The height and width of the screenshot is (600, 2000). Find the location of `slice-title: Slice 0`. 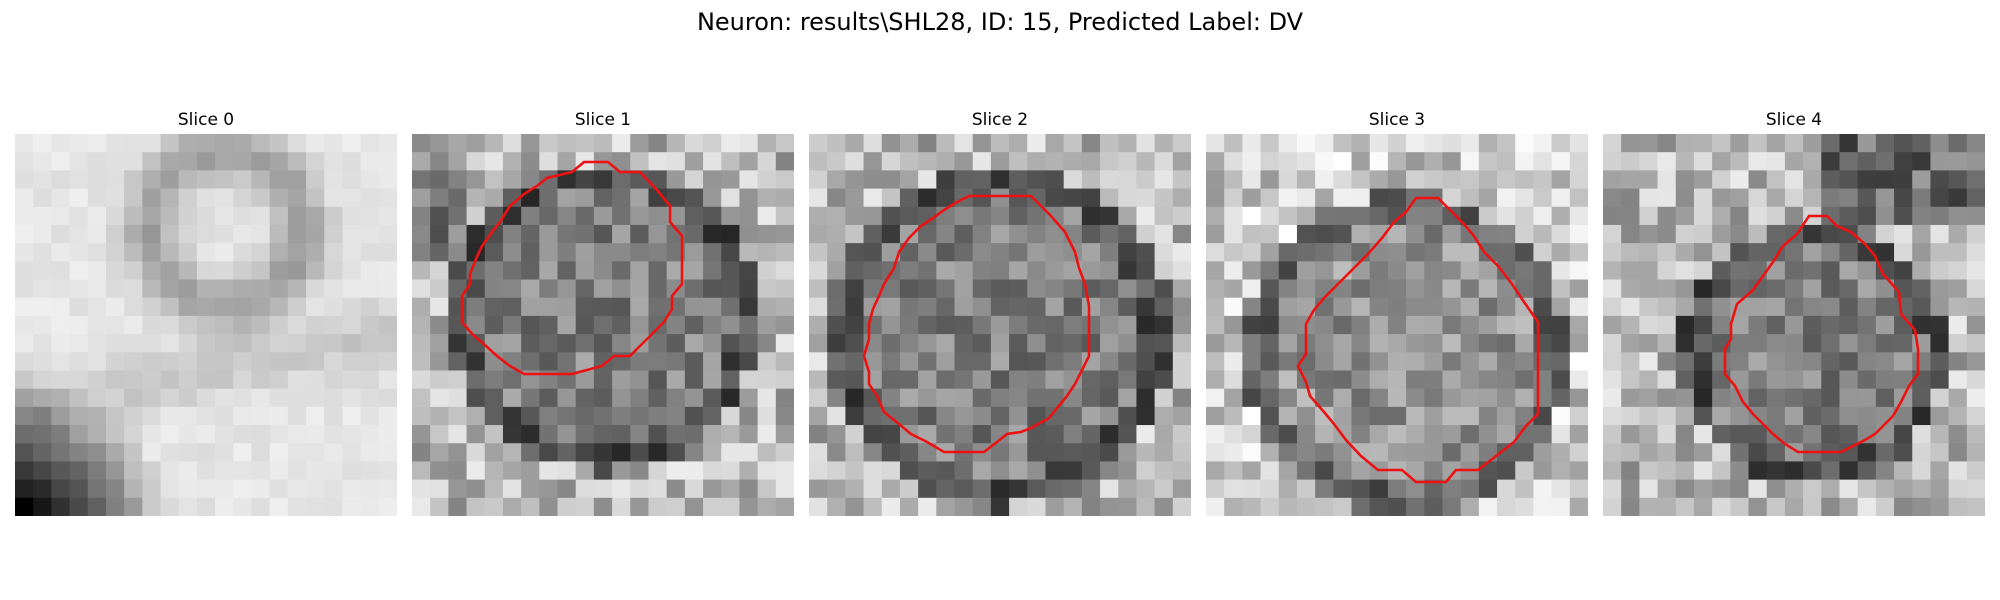

slice-title: Slice 0 is located at coordinates (206, 120).